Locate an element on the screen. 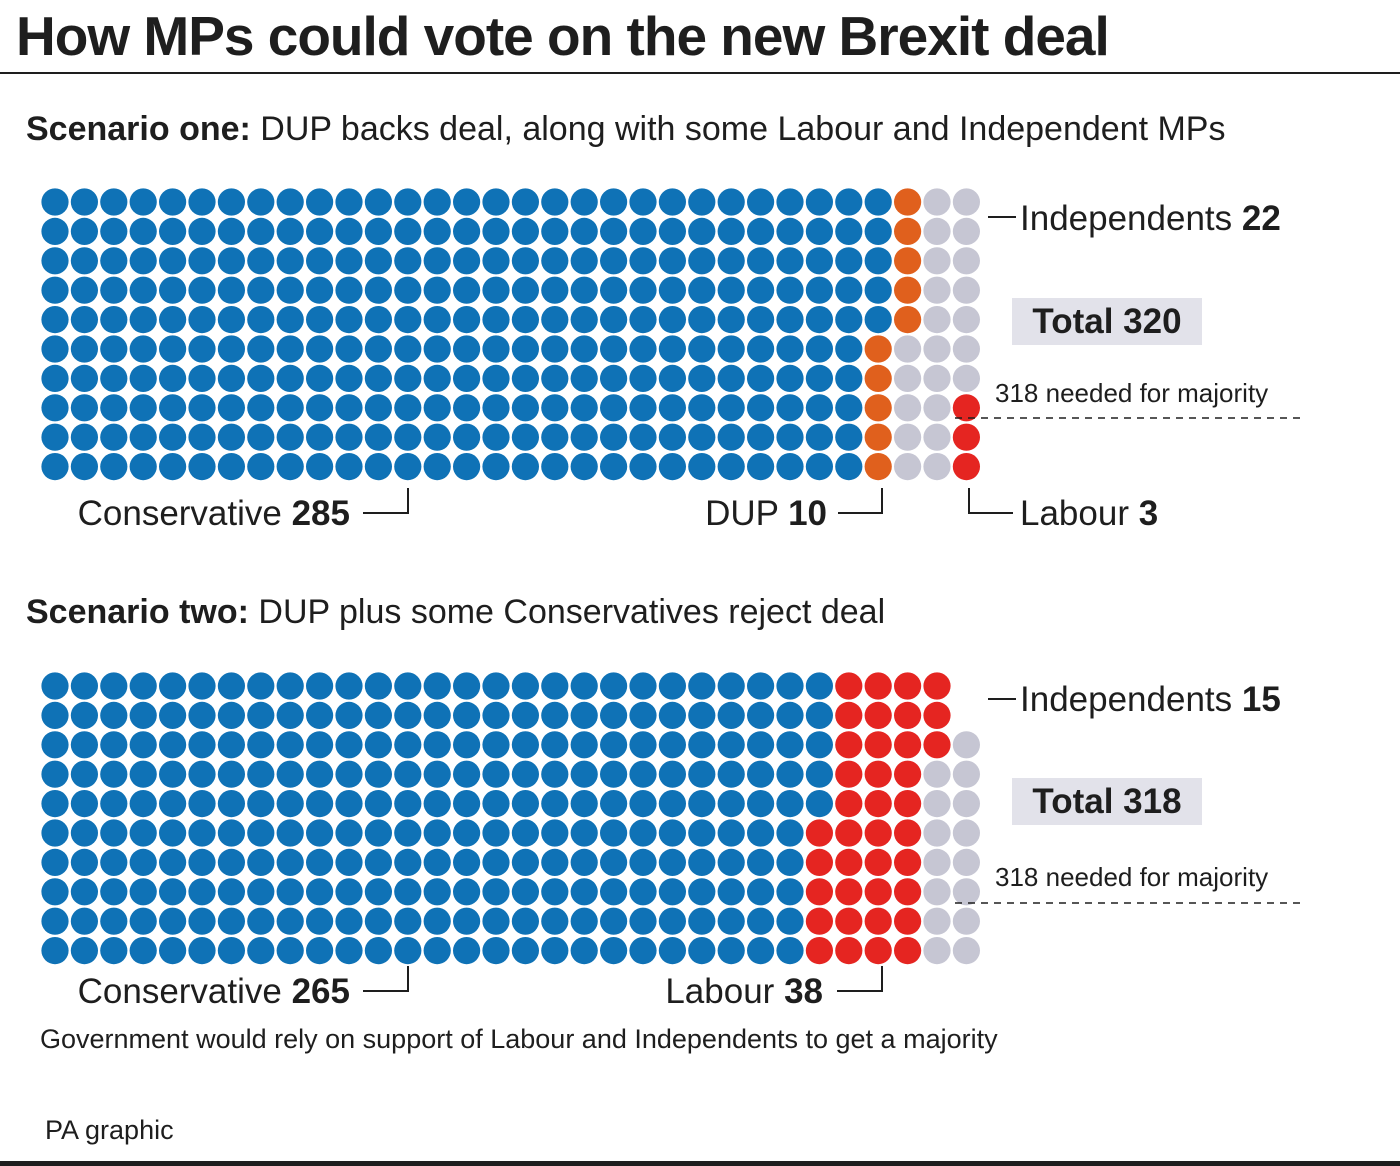 This screenshot has height=1166, width=1400. independents-label: Independents 22 is located at coordinates (1150, 218).